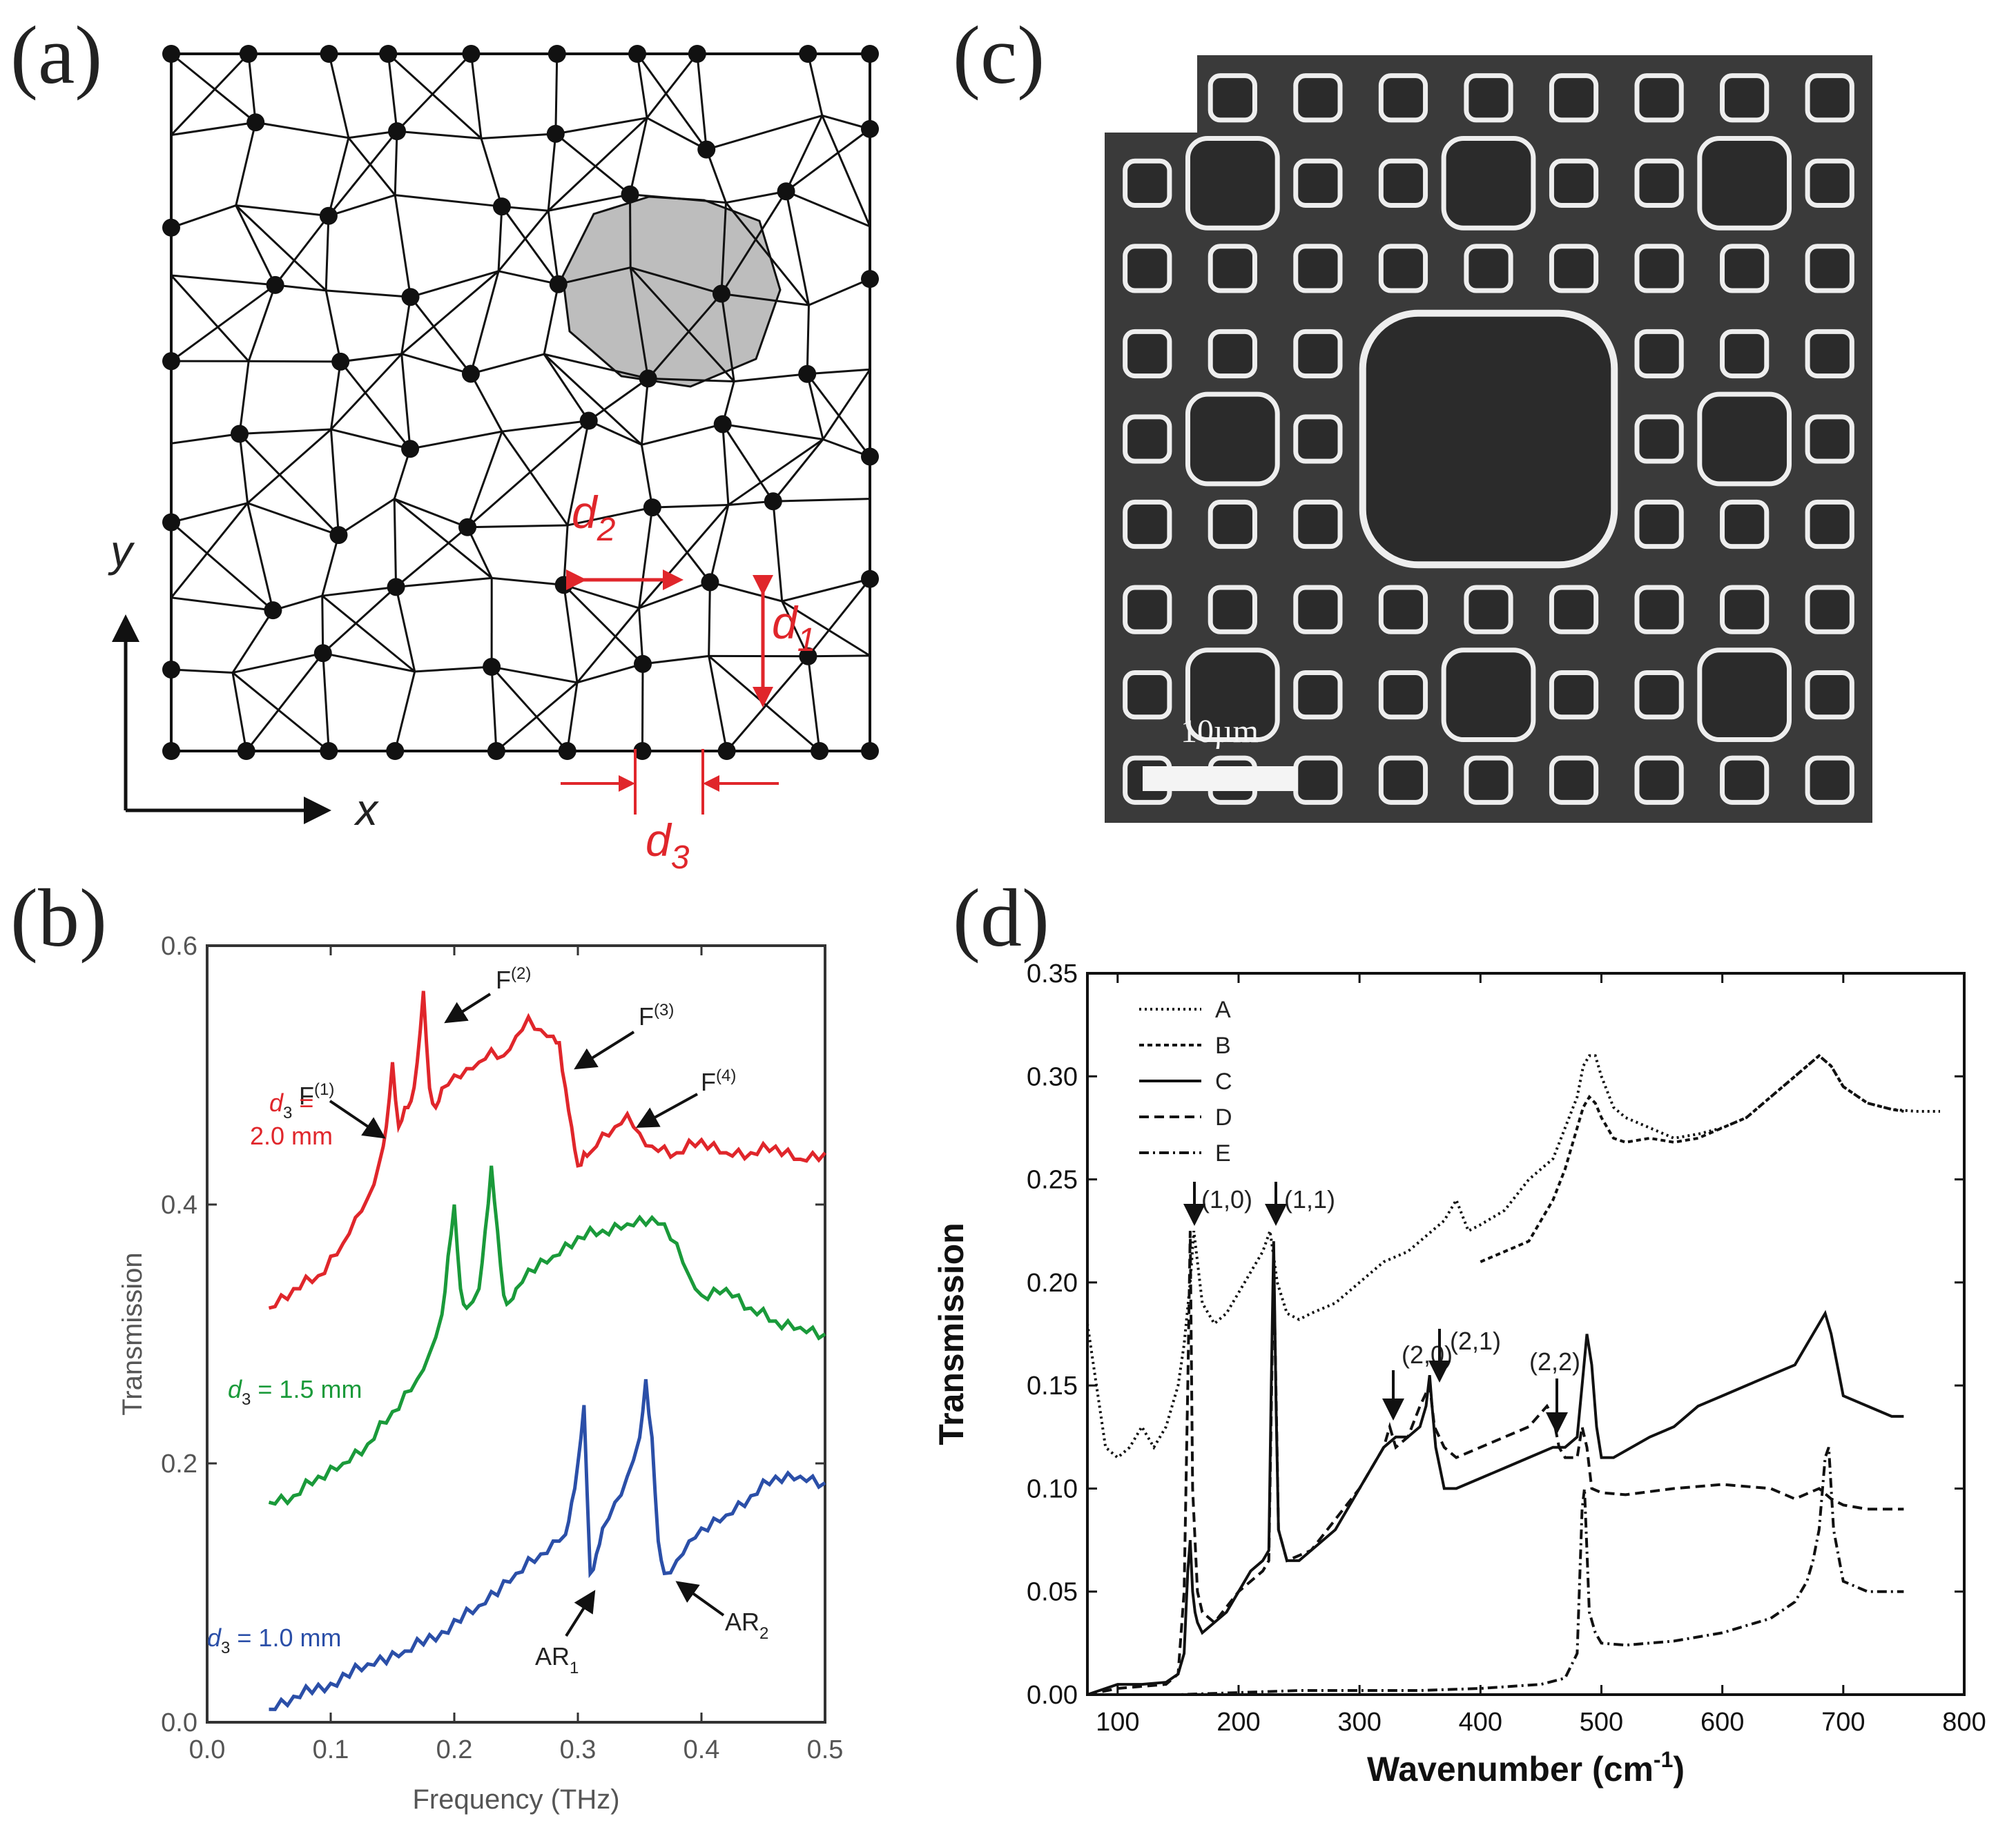  What do you see at coordinates (671, 291) in the screenshot?
I see `octagonal-highlight` at bounding box center [671, 291].